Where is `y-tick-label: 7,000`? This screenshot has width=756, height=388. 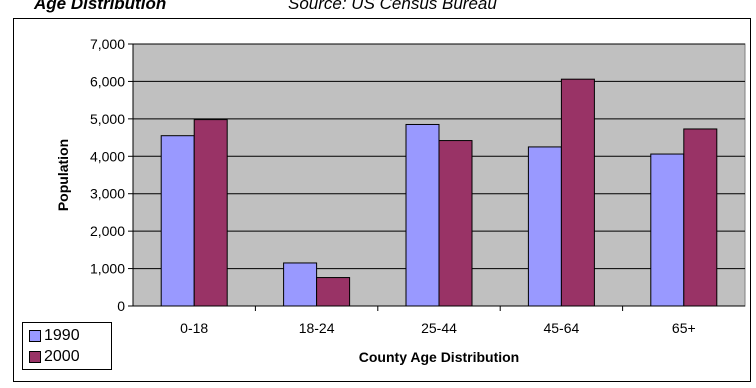
y-tick-label: 7,000 is located at coordinates (107, 44).